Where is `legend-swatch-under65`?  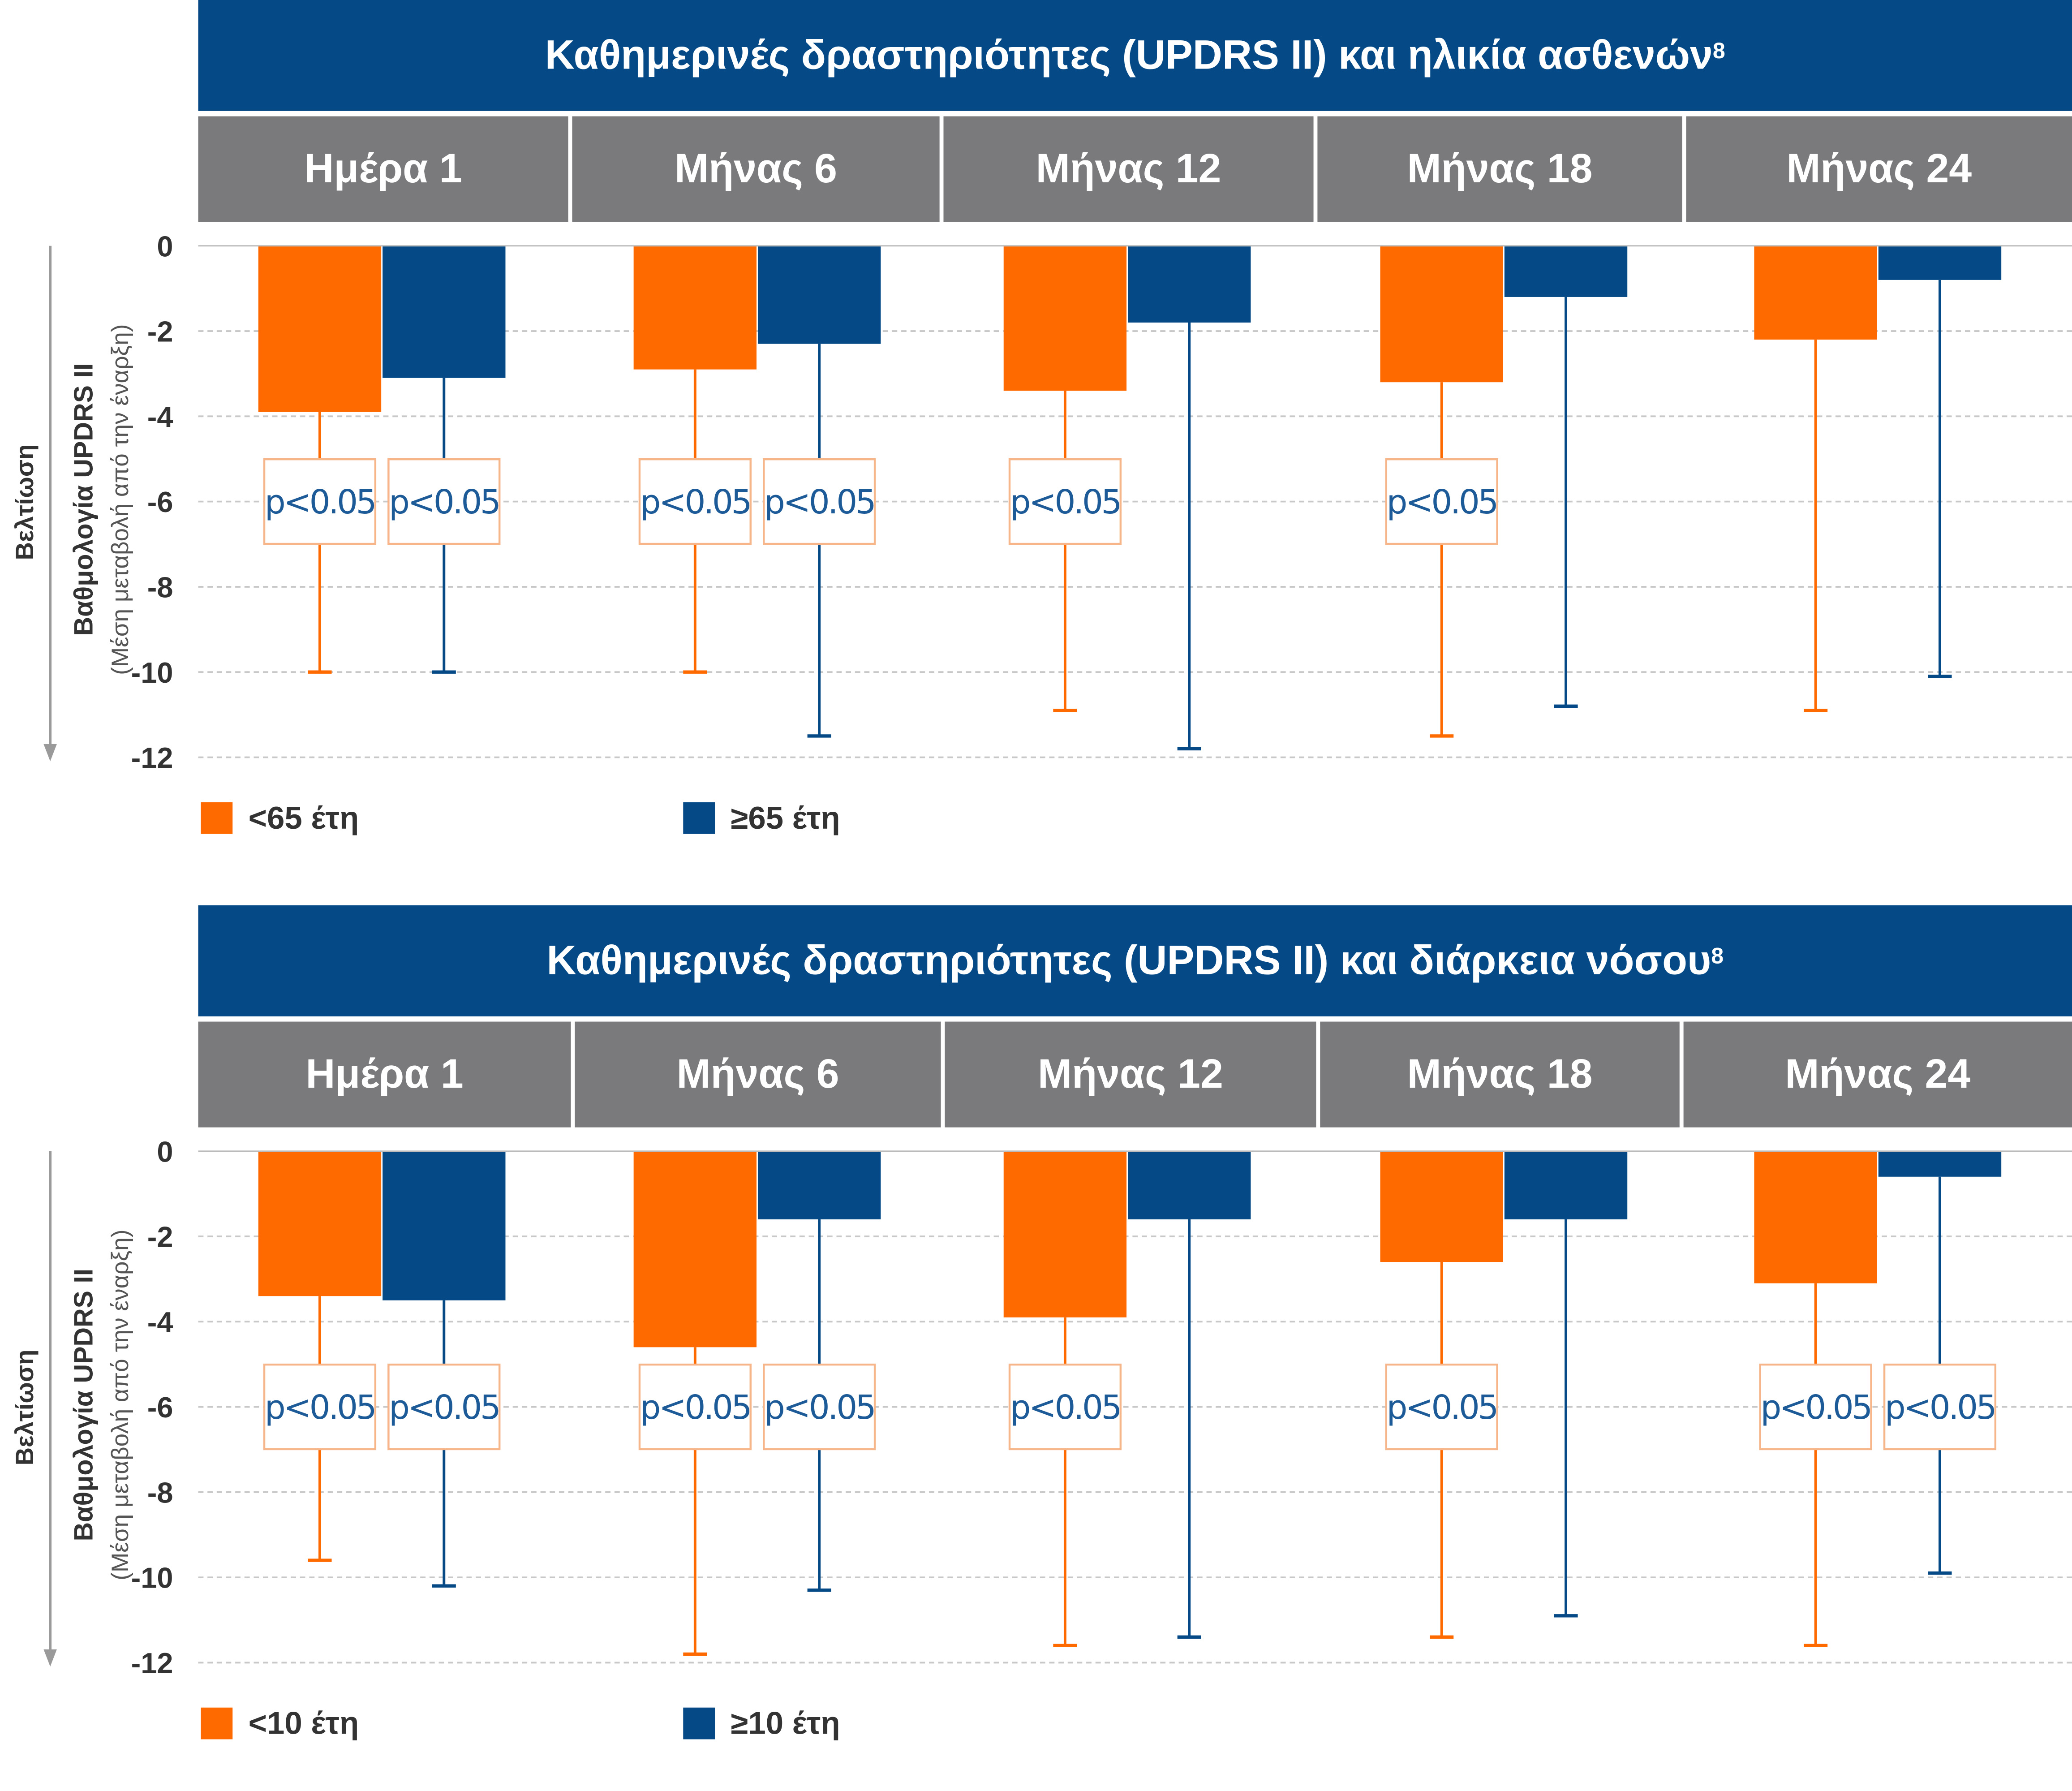
legend-swatch-under65 is located at coordinates (217, 818).